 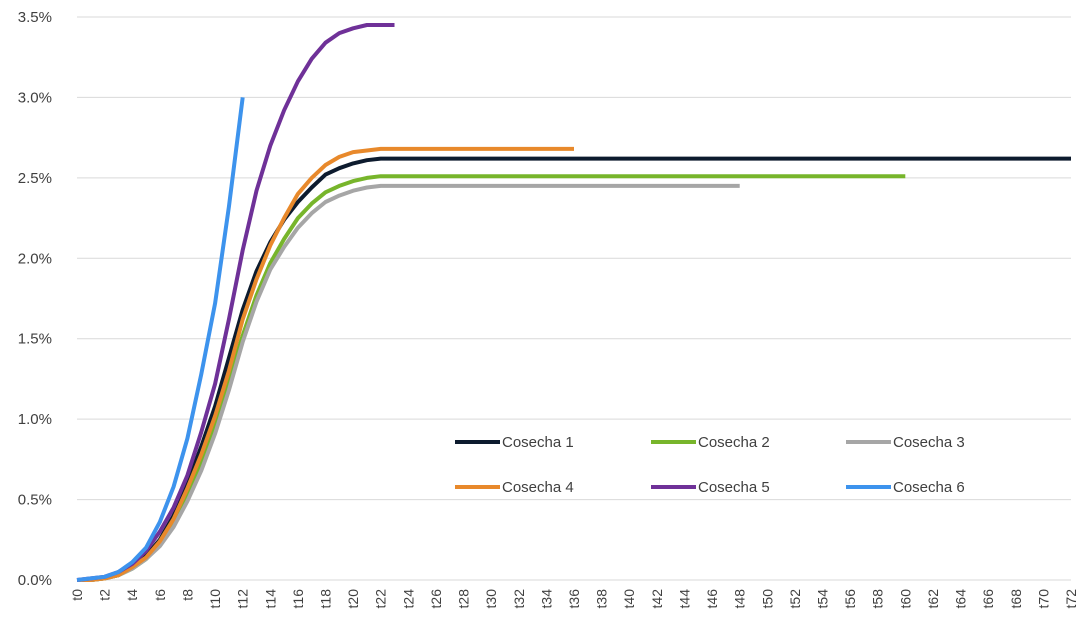 I want to click on x-tick-label: t2, so click(x=105, y=595).